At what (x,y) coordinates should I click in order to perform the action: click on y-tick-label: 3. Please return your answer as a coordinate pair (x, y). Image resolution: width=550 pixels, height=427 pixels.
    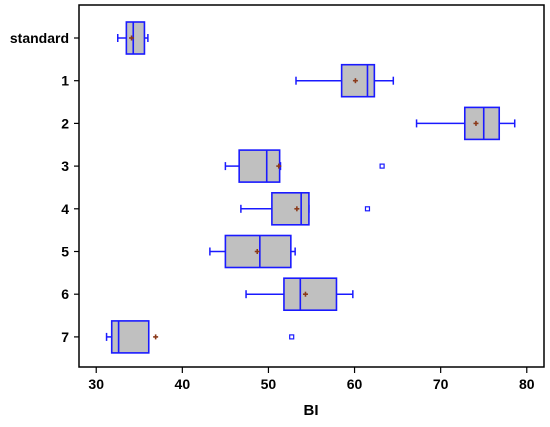
    Looking at the image, I should click on (65, 166).